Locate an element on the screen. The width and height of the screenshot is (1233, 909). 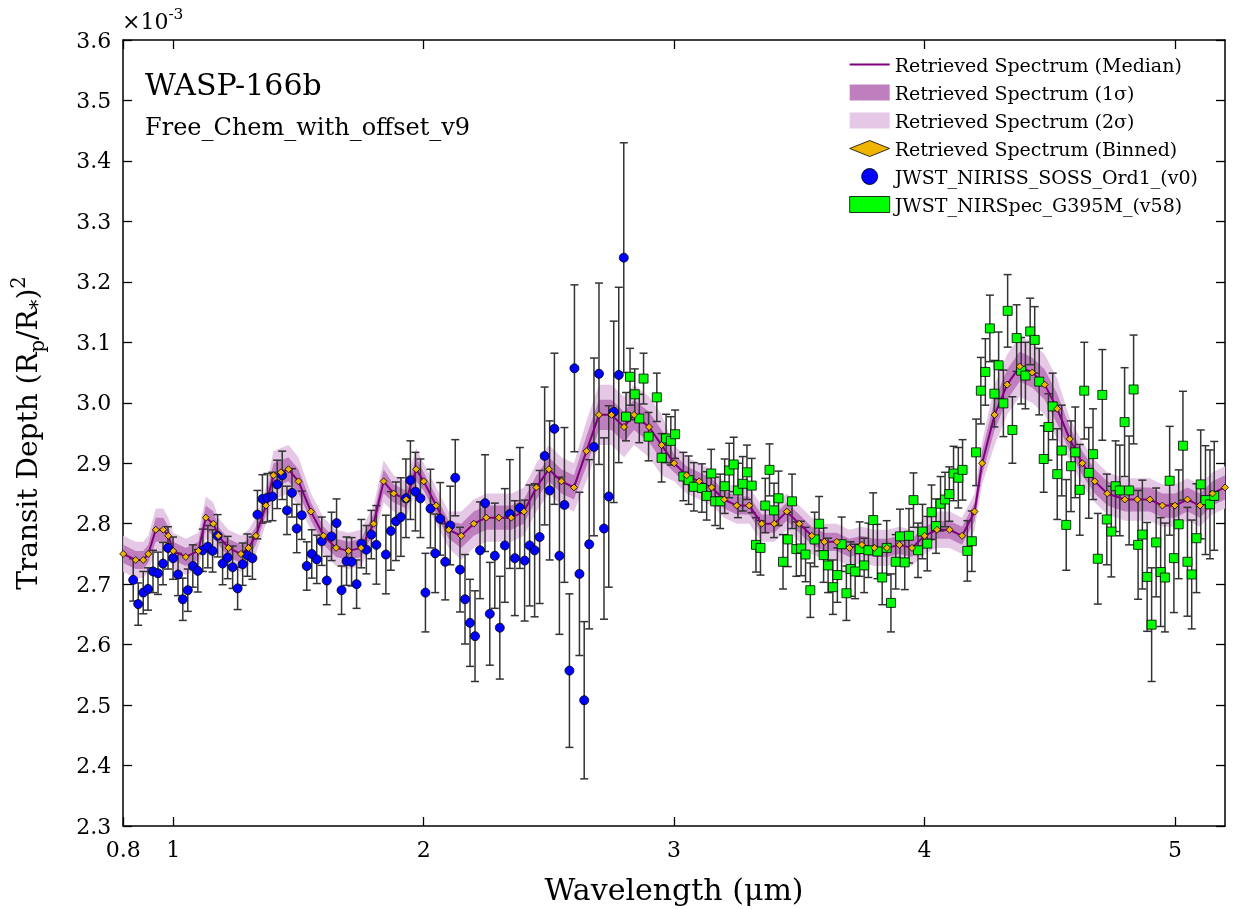
legend-label: Retrieved Spectrum (1σ) is located at coordinates (1014, 92).